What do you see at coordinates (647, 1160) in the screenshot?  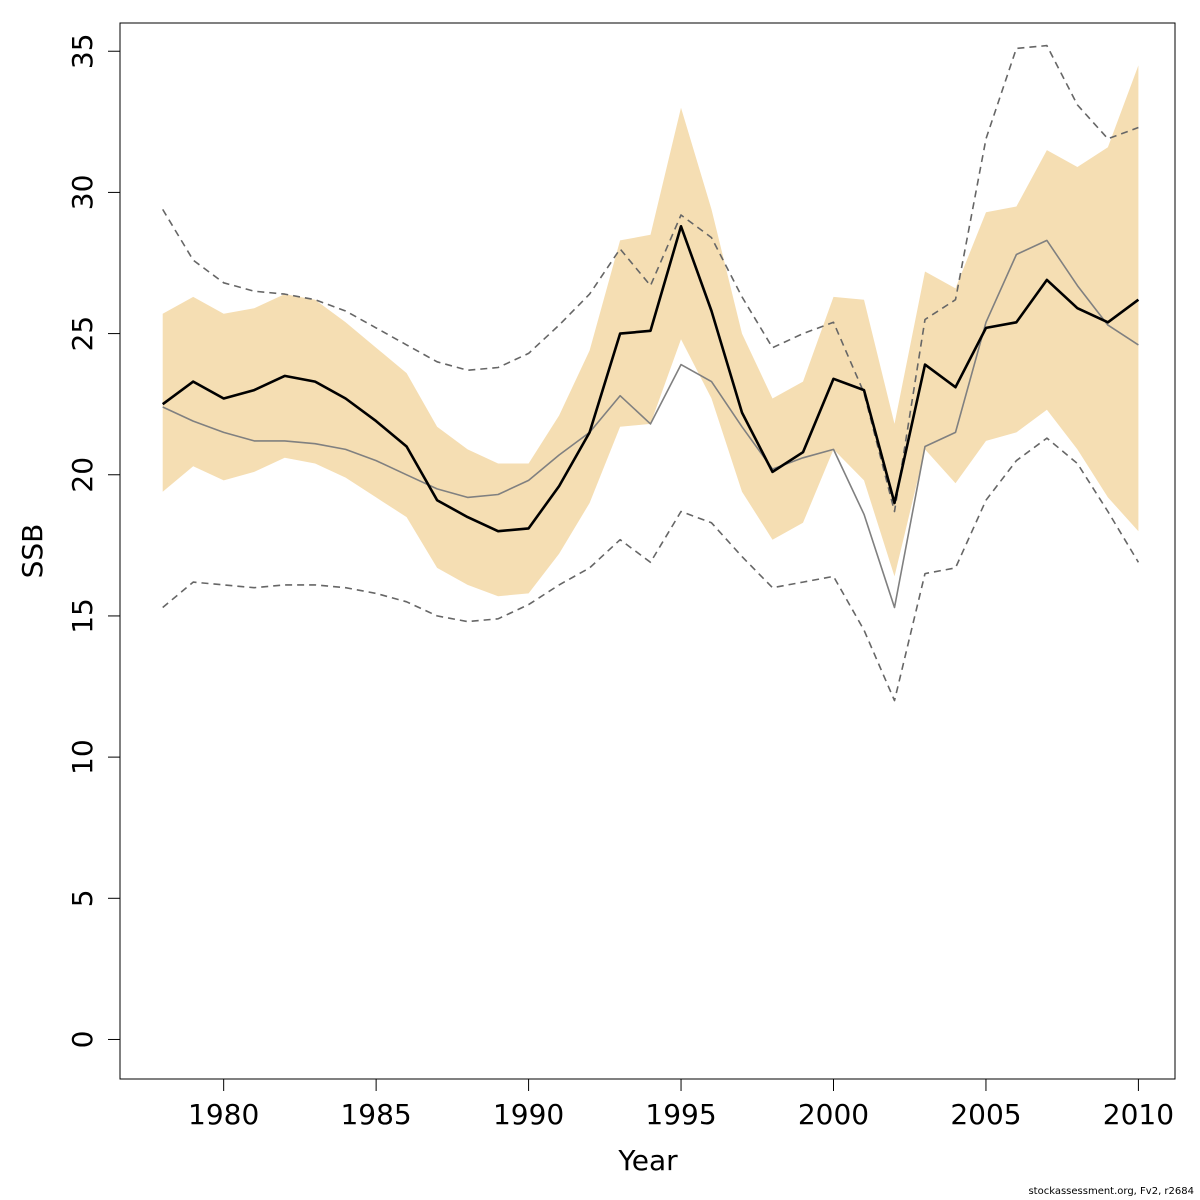 I see `x-axis-title: Year` at bounding box center [647, 1160].